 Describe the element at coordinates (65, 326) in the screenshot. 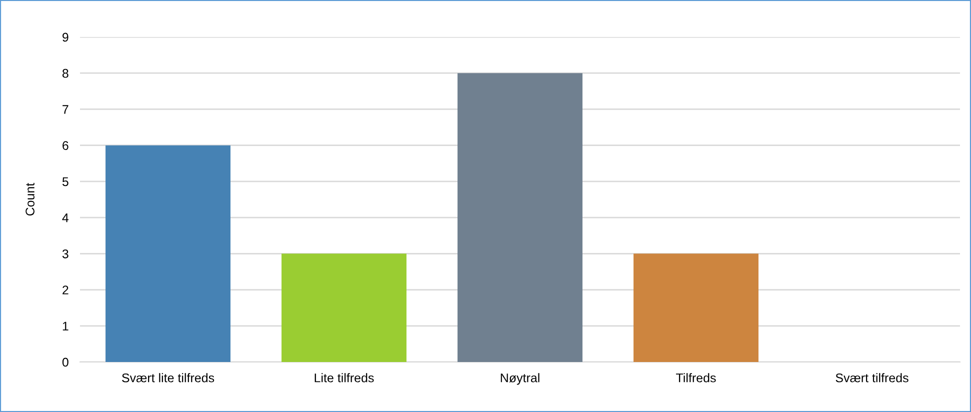

I see `y-tick-label: 1` at that location.